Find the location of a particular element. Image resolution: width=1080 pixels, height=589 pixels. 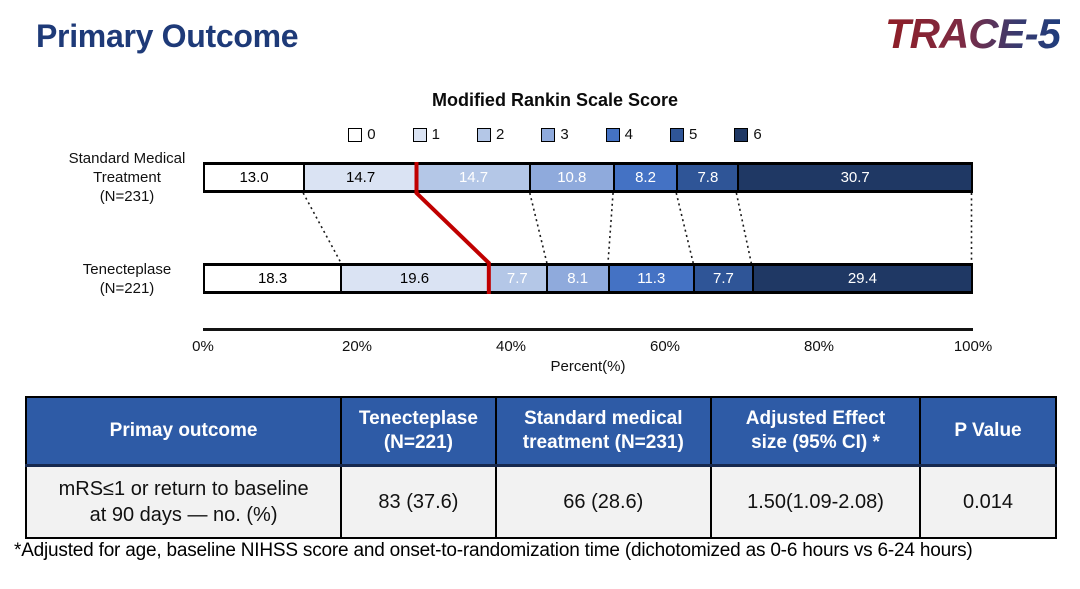

legend-item-2: 2 is located at coordinates (490, 134).